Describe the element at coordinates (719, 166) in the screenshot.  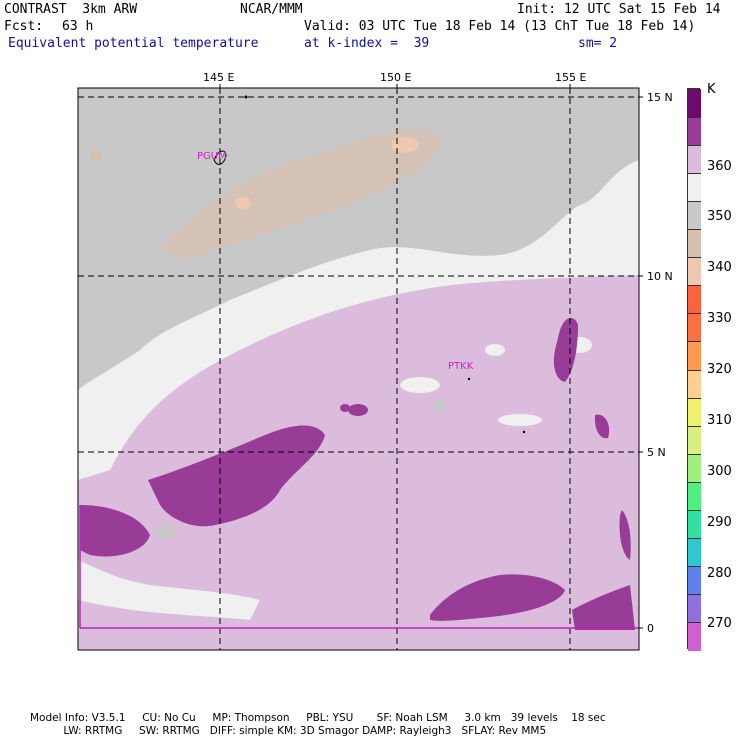
I see `legend-label: 360` at that location.